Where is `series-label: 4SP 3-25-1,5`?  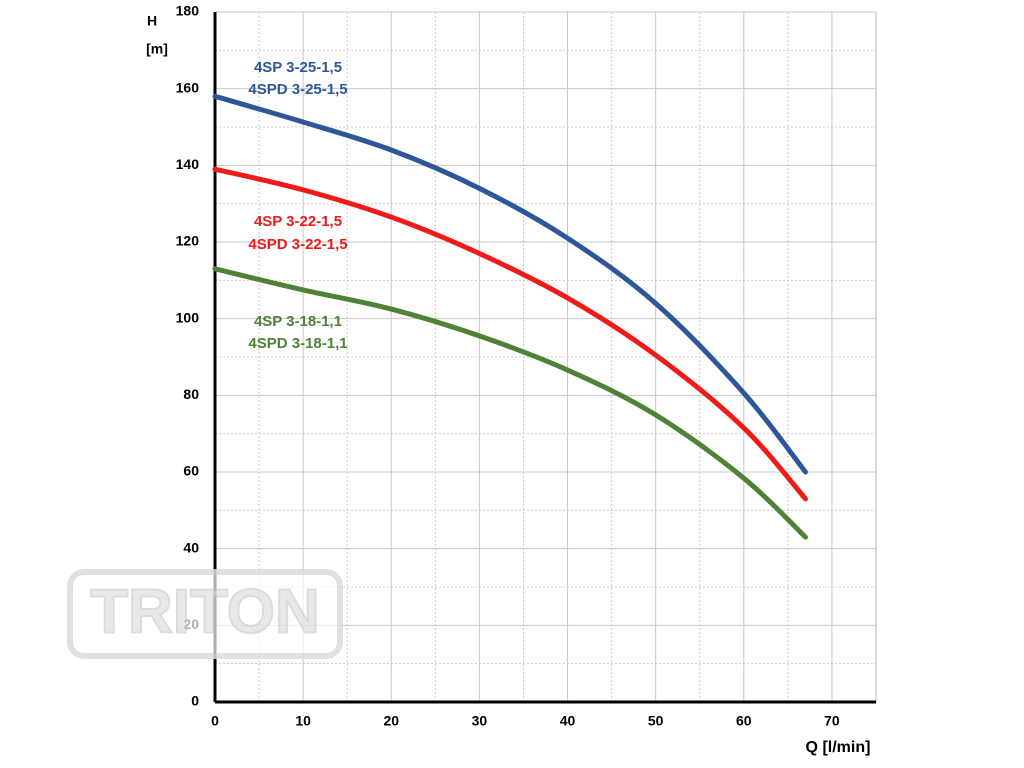
series-label: 4SP 3-25-1,5 is located at coordinates (298, 67).